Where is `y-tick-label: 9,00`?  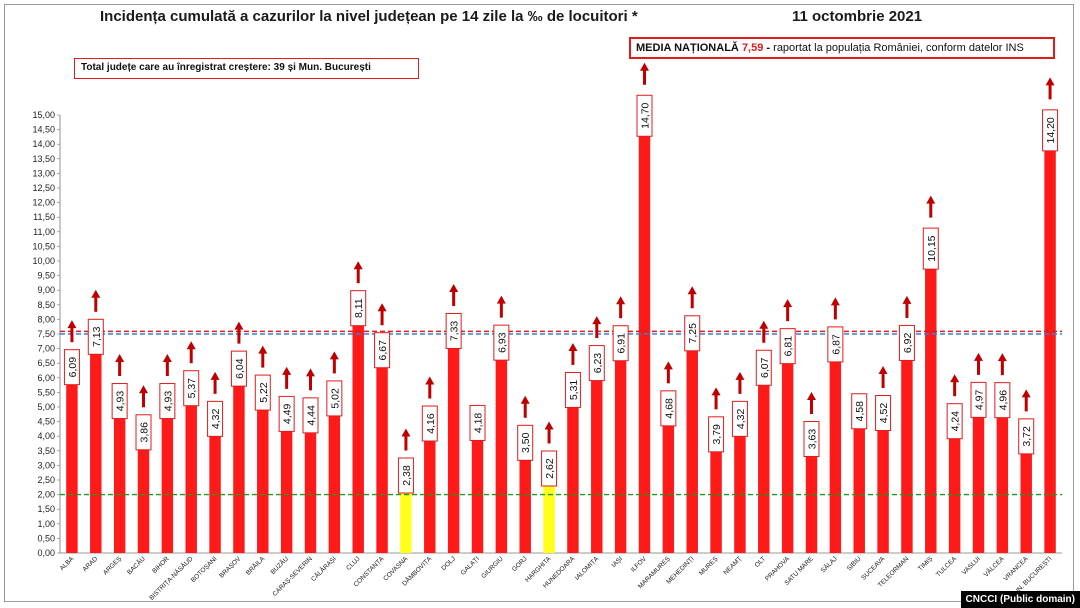 y-tick-label: 9,00 is located at coordinates (46, 290).